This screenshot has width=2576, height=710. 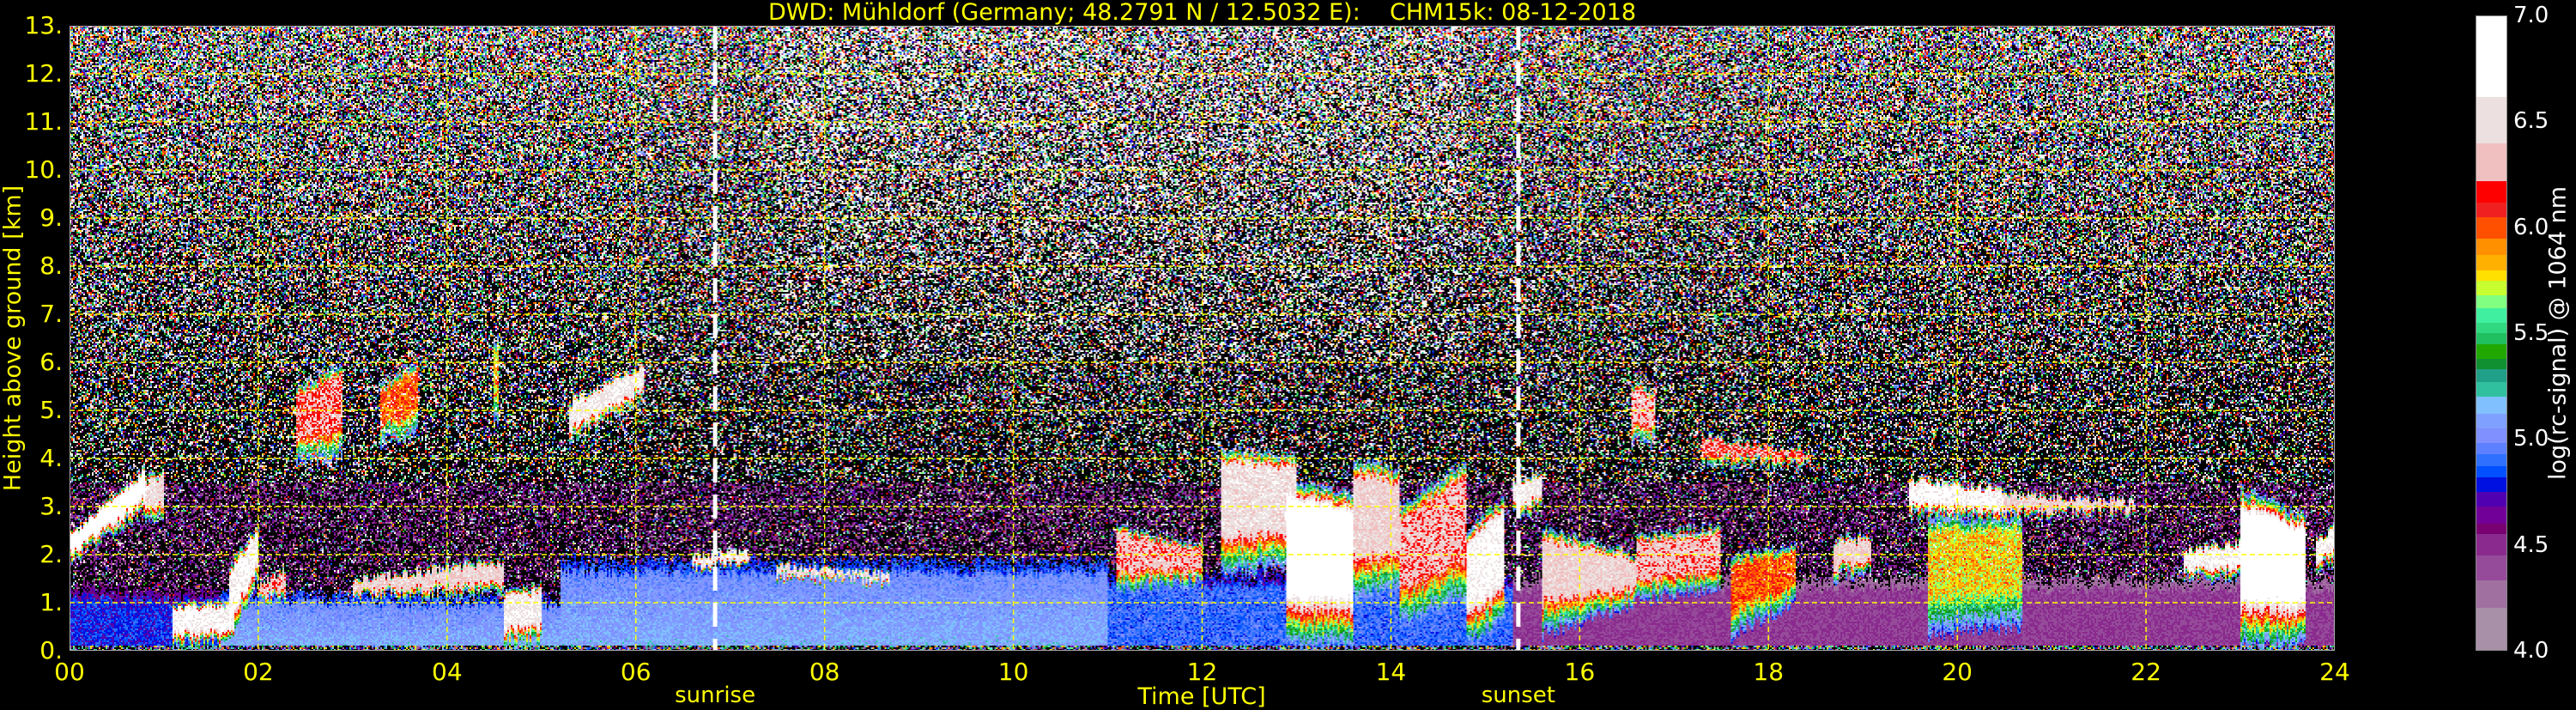 I want to click on colorbar-tick-label: 6.5, so click(x=2531, y=121).